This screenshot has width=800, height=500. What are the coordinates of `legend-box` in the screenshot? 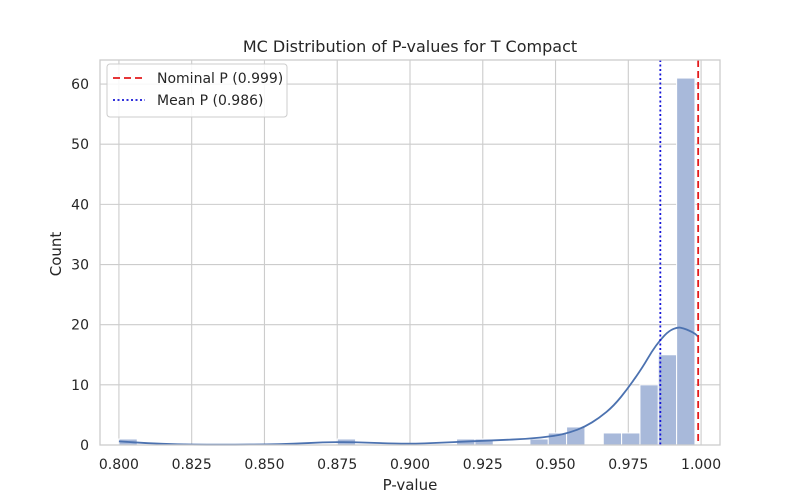 It's located at (197, 90).